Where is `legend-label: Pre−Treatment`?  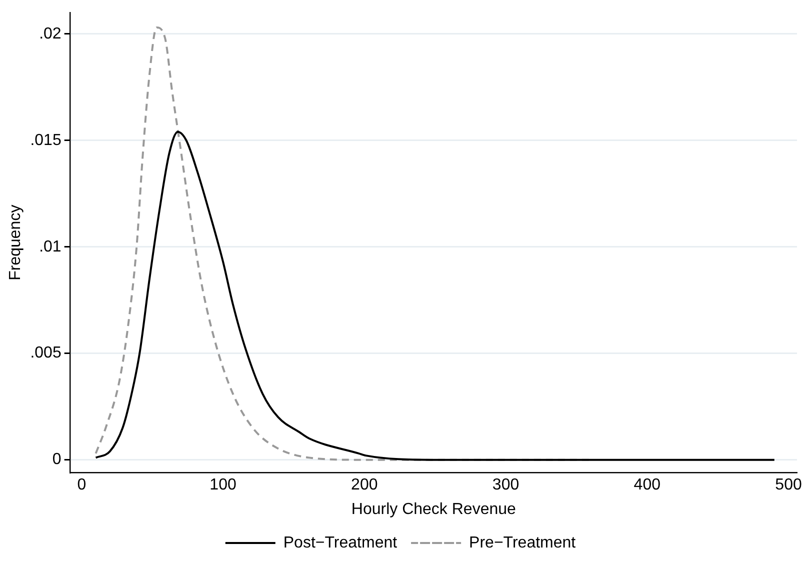 legend-label: Pre−Treatment is located at coordinates (522, 543).